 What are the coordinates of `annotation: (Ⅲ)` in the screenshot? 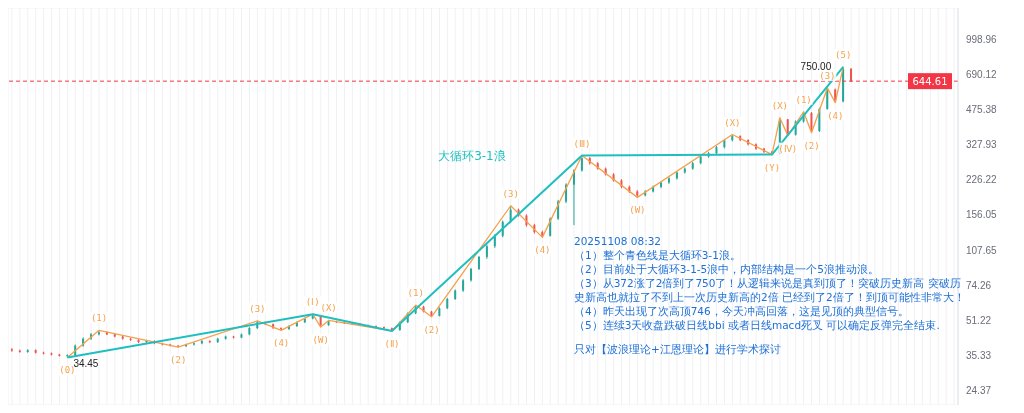 It's located at (582, 143).